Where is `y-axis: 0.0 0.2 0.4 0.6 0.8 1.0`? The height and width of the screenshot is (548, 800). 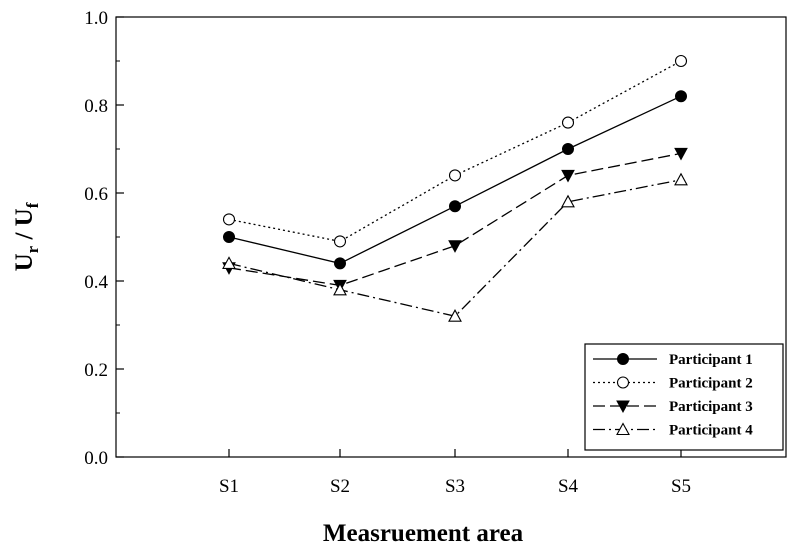 y-axis: 0.0 0.2 0.4 0.6 0.8 1.0 is located at coordinates (104, 238).